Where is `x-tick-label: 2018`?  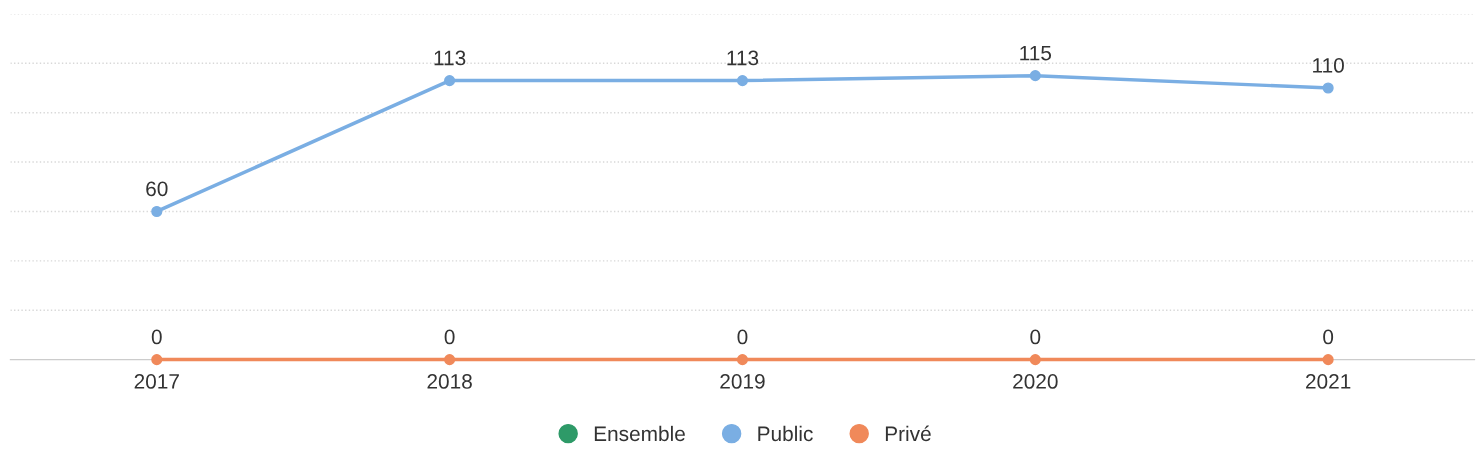
x-tick-label: 2018 is located at coordinates (449, 381).